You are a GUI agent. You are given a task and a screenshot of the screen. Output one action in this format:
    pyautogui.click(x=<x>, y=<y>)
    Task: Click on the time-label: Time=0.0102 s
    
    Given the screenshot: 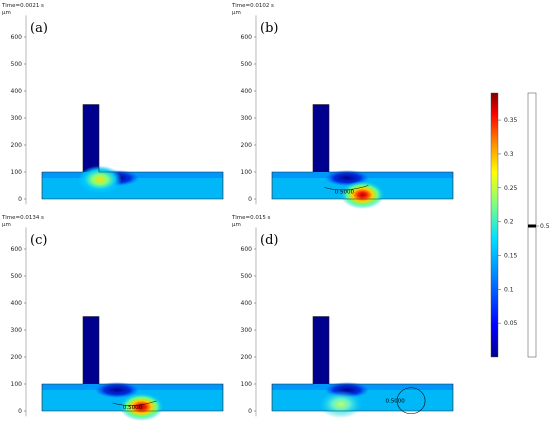 What is the action you would take?
    pyautogui.click(x=252, y=6)
    